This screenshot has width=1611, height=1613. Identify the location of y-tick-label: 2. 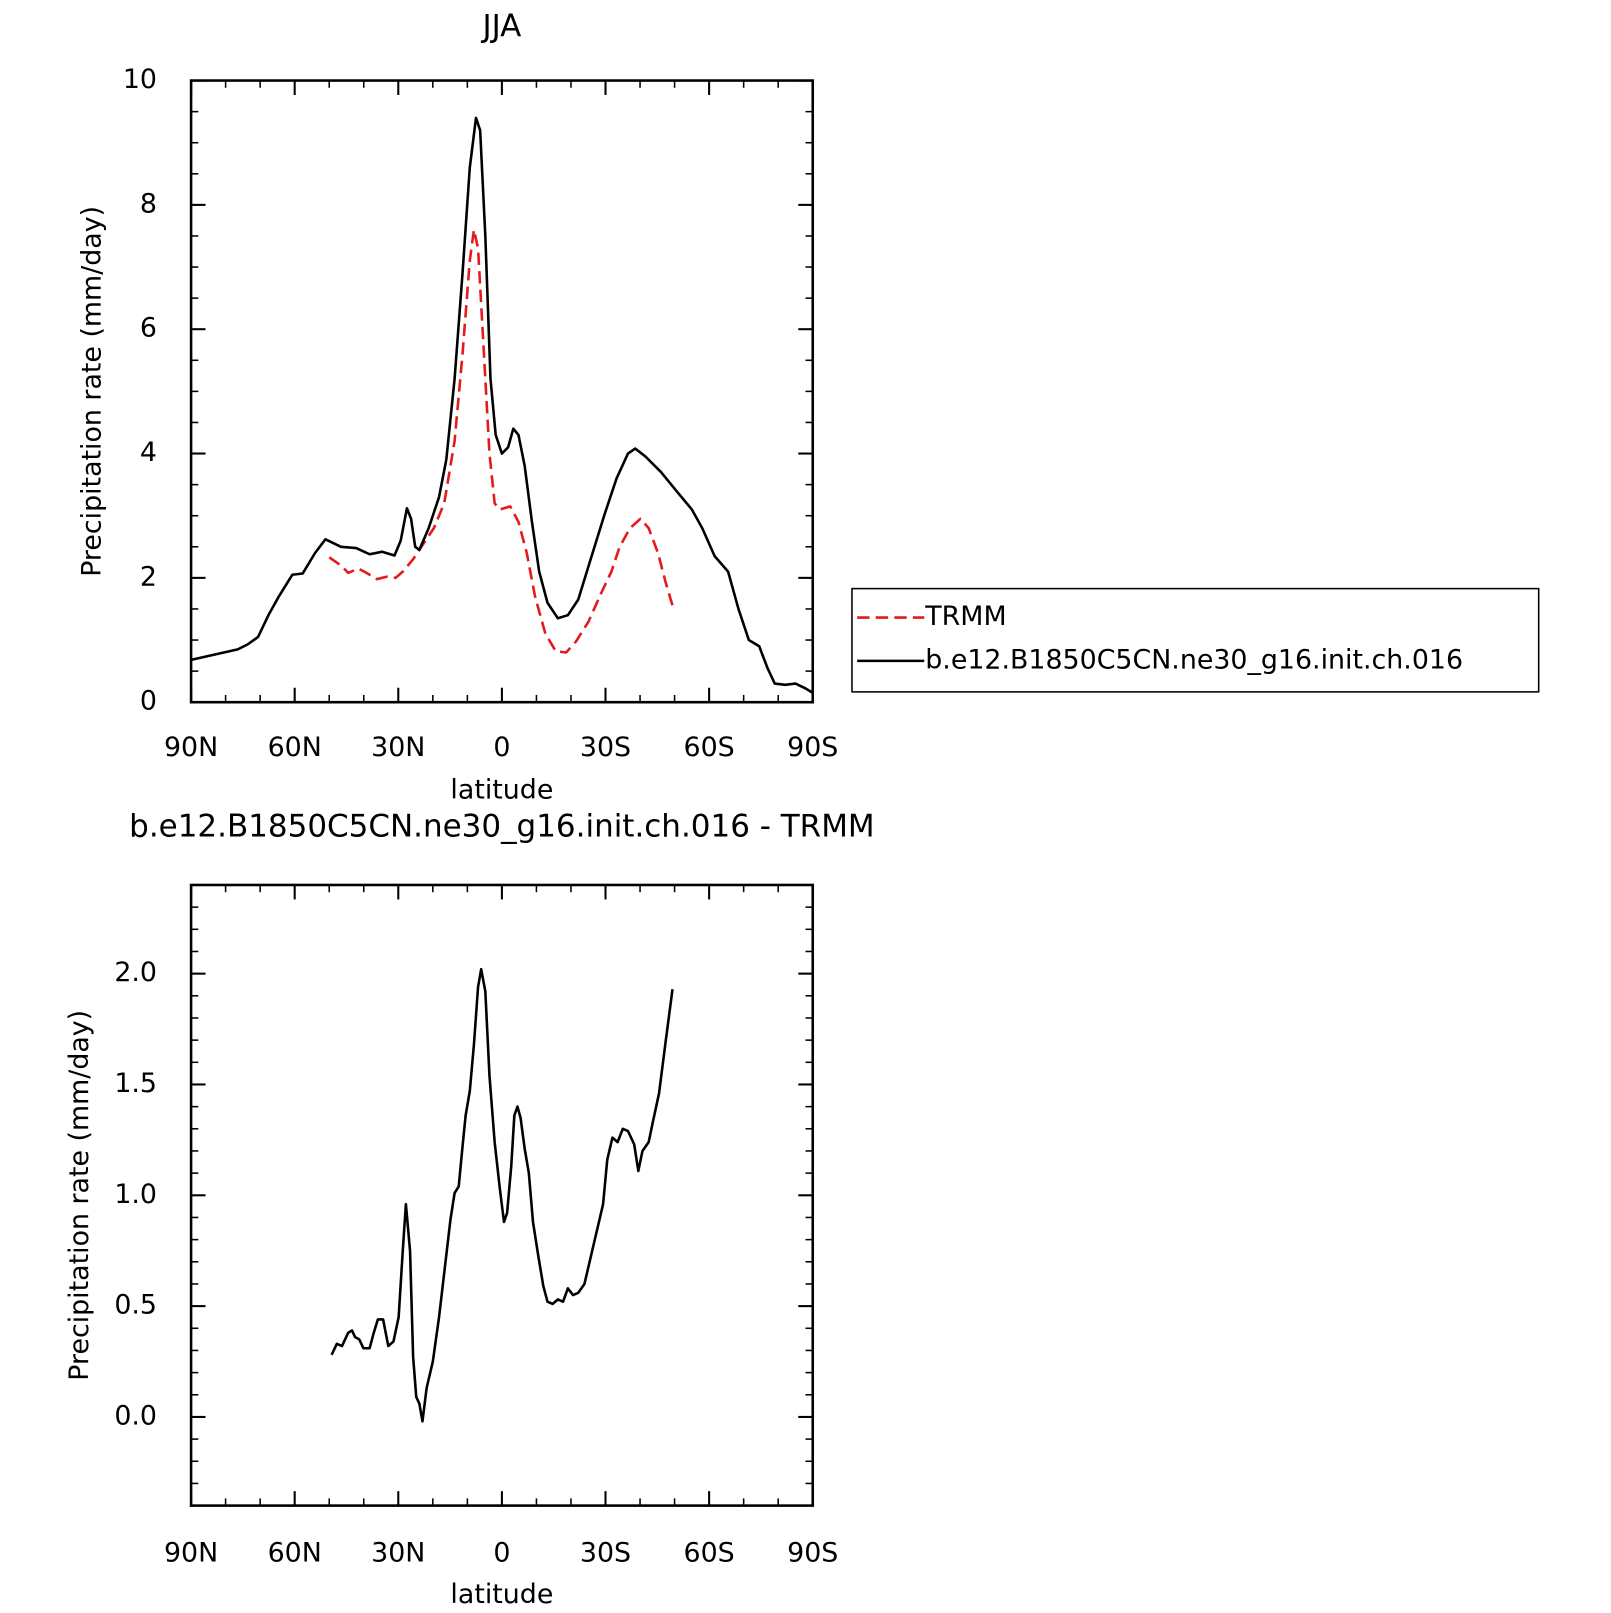
(148, 576).